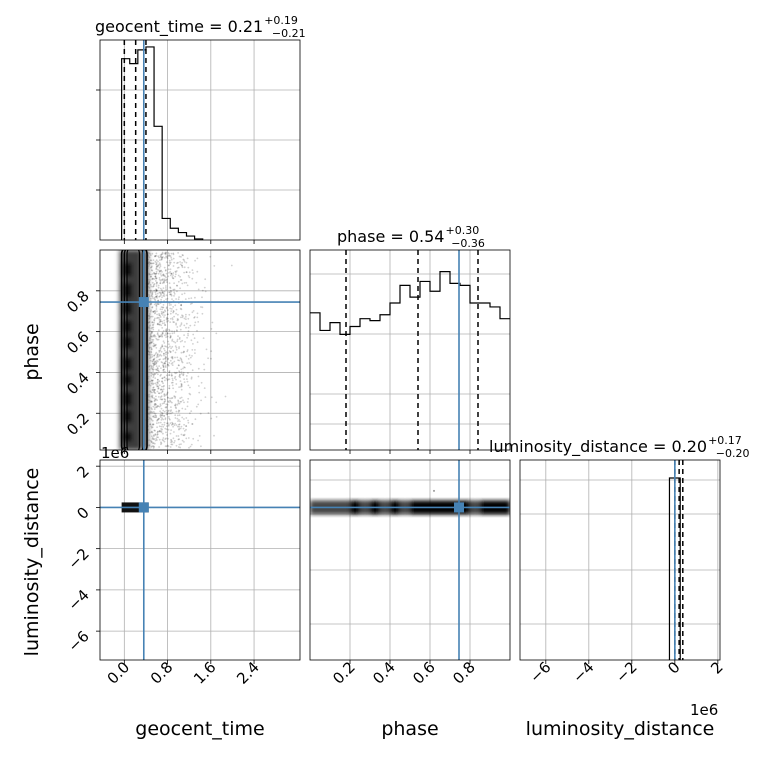  What do you see at coordinates (200, 560) in the screenshot?
I see `joint-content` at bounding box center [200, 560].